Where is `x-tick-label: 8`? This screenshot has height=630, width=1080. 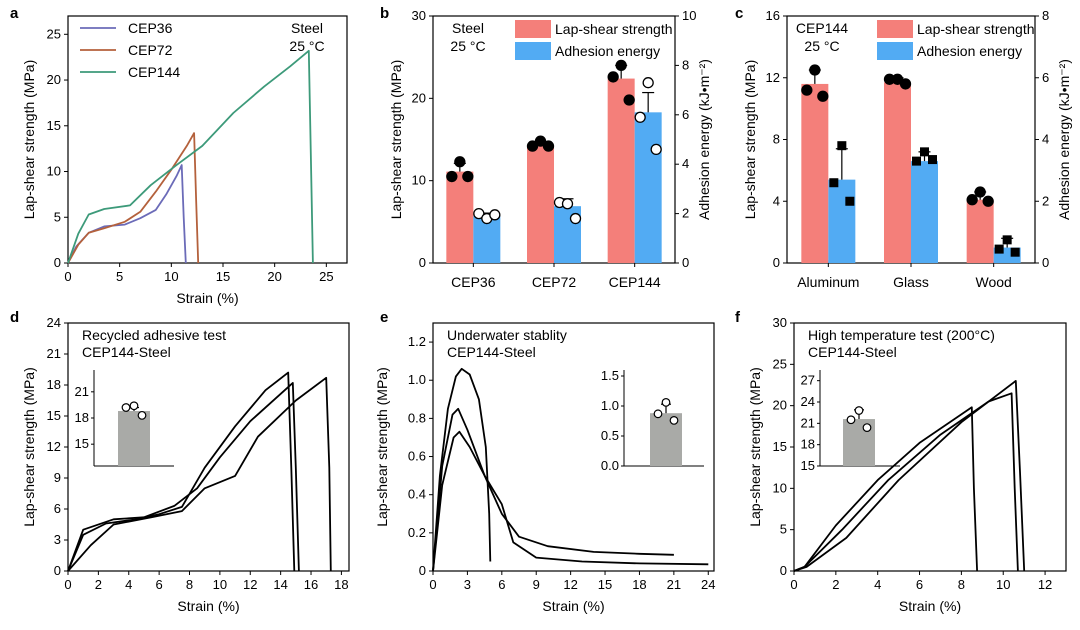
x-tick-label: 8 is located at coordinates (189, 584).